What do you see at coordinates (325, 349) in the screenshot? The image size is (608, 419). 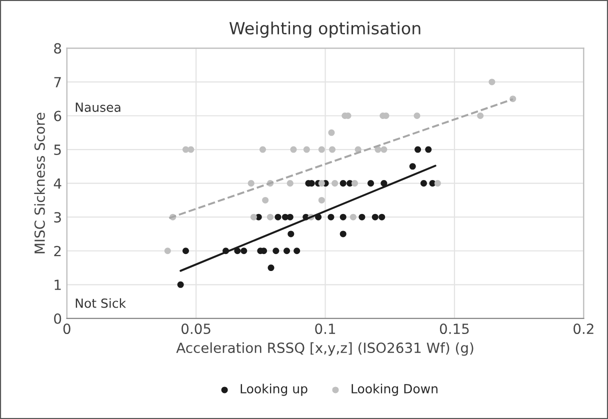 I see `x-axis-title: Acceleration RSSQ [x,y,z] (ISO2631 Wf) (g)` at bounding box center [325, 349].